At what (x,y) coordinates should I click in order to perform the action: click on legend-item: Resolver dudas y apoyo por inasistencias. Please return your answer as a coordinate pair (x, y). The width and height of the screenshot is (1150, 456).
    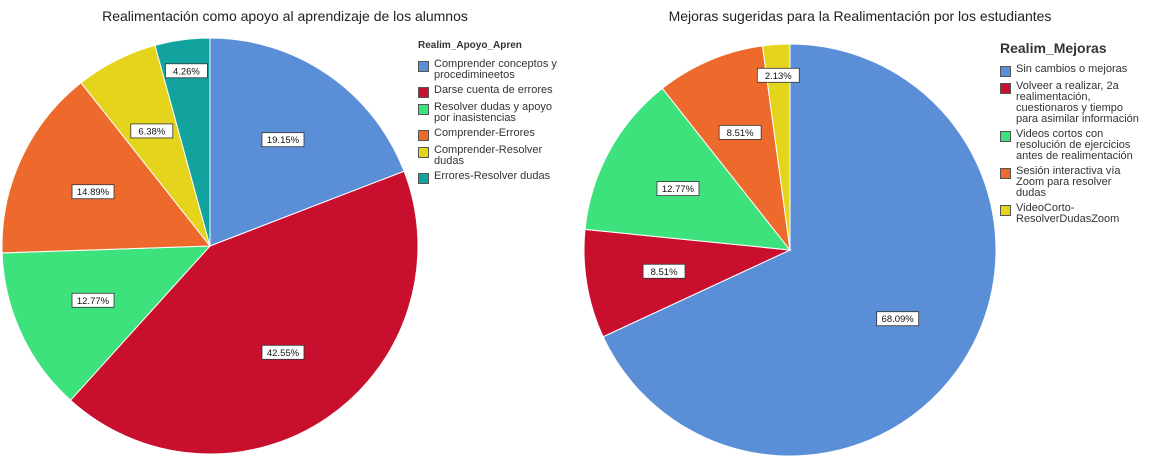
    Looking at the image, I should click on (488, 113).